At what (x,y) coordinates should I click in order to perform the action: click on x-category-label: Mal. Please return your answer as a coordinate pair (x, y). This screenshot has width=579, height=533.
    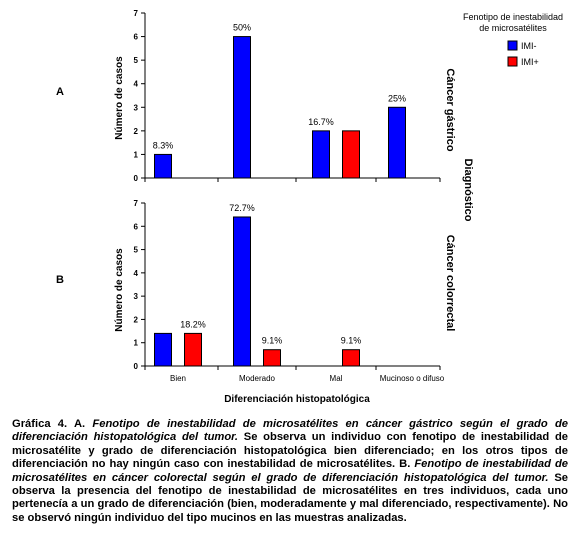
    Looking at the image, I should click on (336, 378).